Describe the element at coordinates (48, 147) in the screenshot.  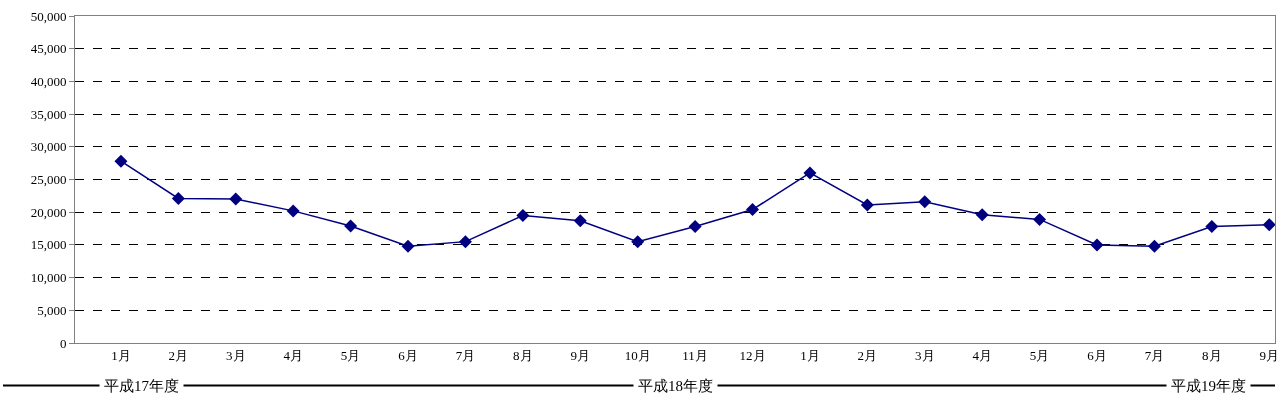
I see `y-tick-label: 30,000` at that location.